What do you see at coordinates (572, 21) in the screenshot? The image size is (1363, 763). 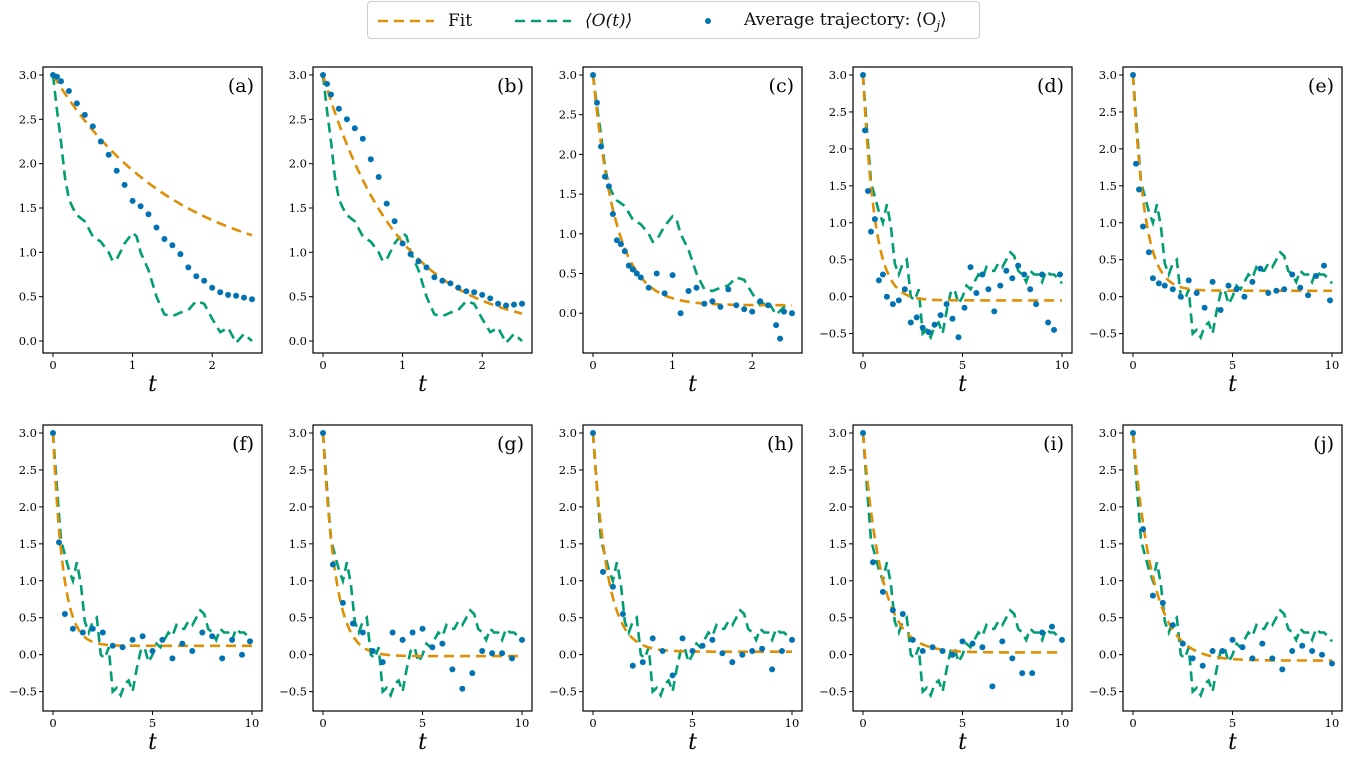 I see `legend-o-t: ⟨O(t)⟩` at bounding box center [572, 21].